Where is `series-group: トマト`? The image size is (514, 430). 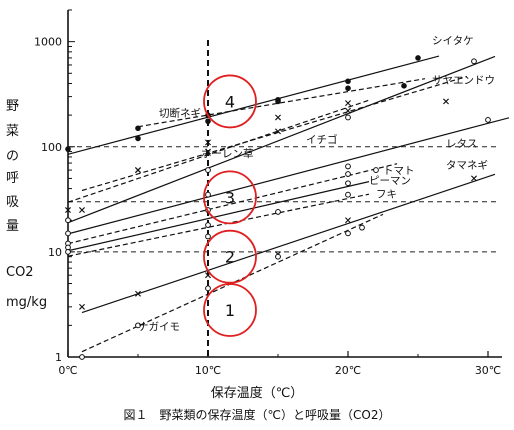
series-group: トマト is located at coordinates (240, 205).